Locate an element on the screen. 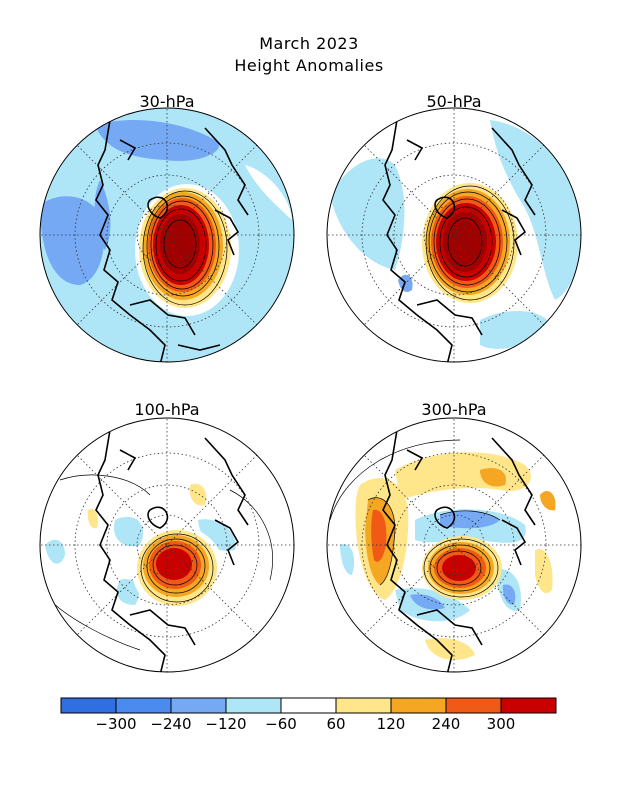  map-100hpa is located at coordinates (167, 545).